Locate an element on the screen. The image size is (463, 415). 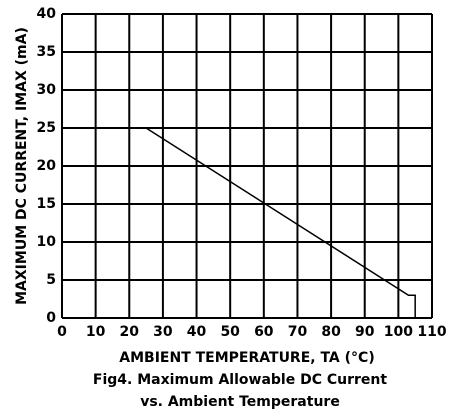
y-tick-label: 0 is located at coordinates (51, 318).